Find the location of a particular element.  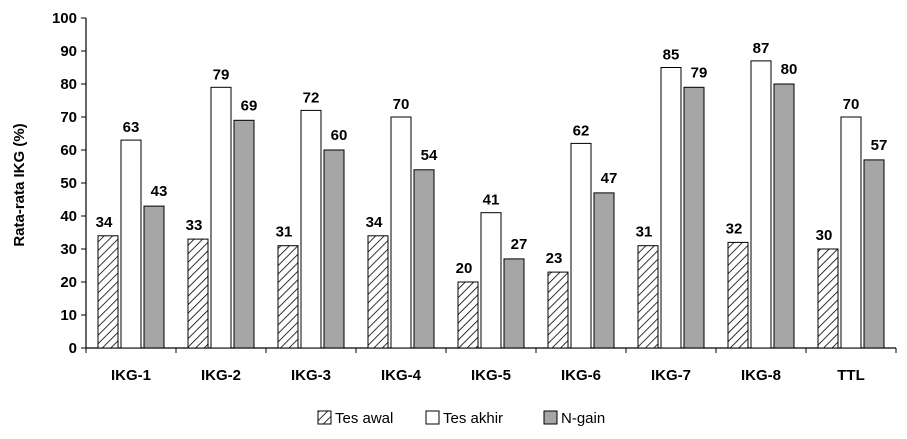

y-ticks: 0 10 20 30 40 50 60 70 80 90 100 is located at coordinates (69, 183).